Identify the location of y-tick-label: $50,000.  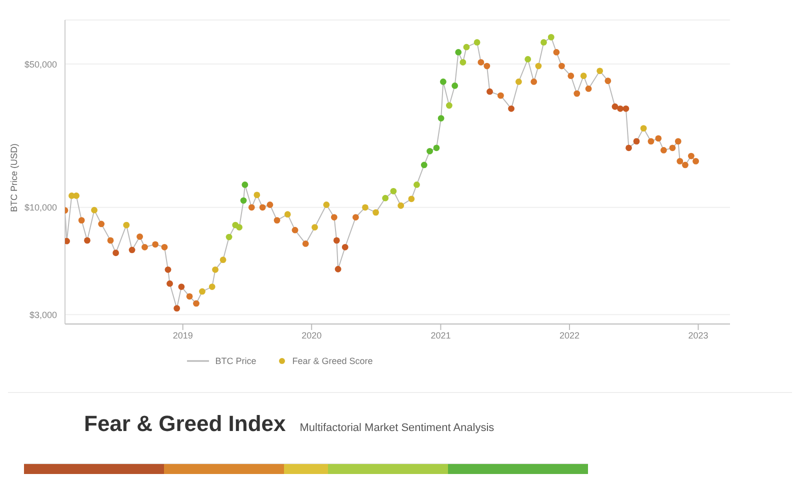
(40, 64).